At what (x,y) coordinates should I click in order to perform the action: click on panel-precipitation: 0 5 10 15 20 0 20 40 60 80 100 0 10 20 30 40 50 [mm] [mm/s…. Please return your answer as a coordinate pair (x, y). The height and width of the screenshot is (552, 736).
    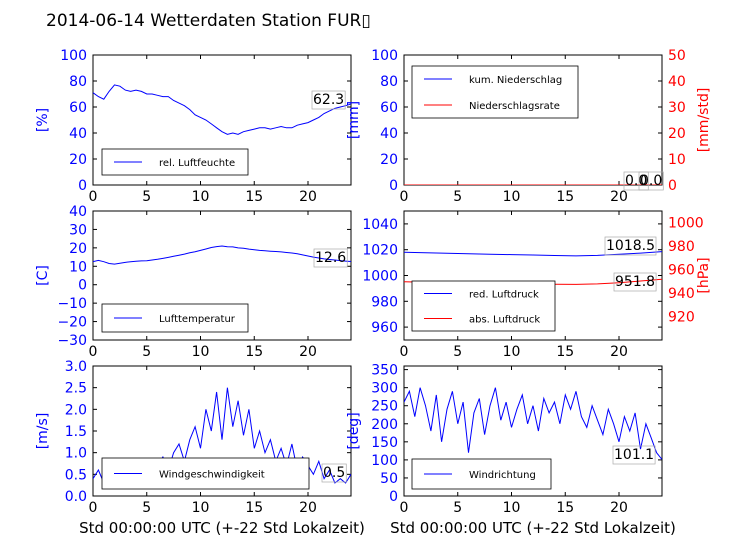
    Looking at the image, I should click on (529, 126).